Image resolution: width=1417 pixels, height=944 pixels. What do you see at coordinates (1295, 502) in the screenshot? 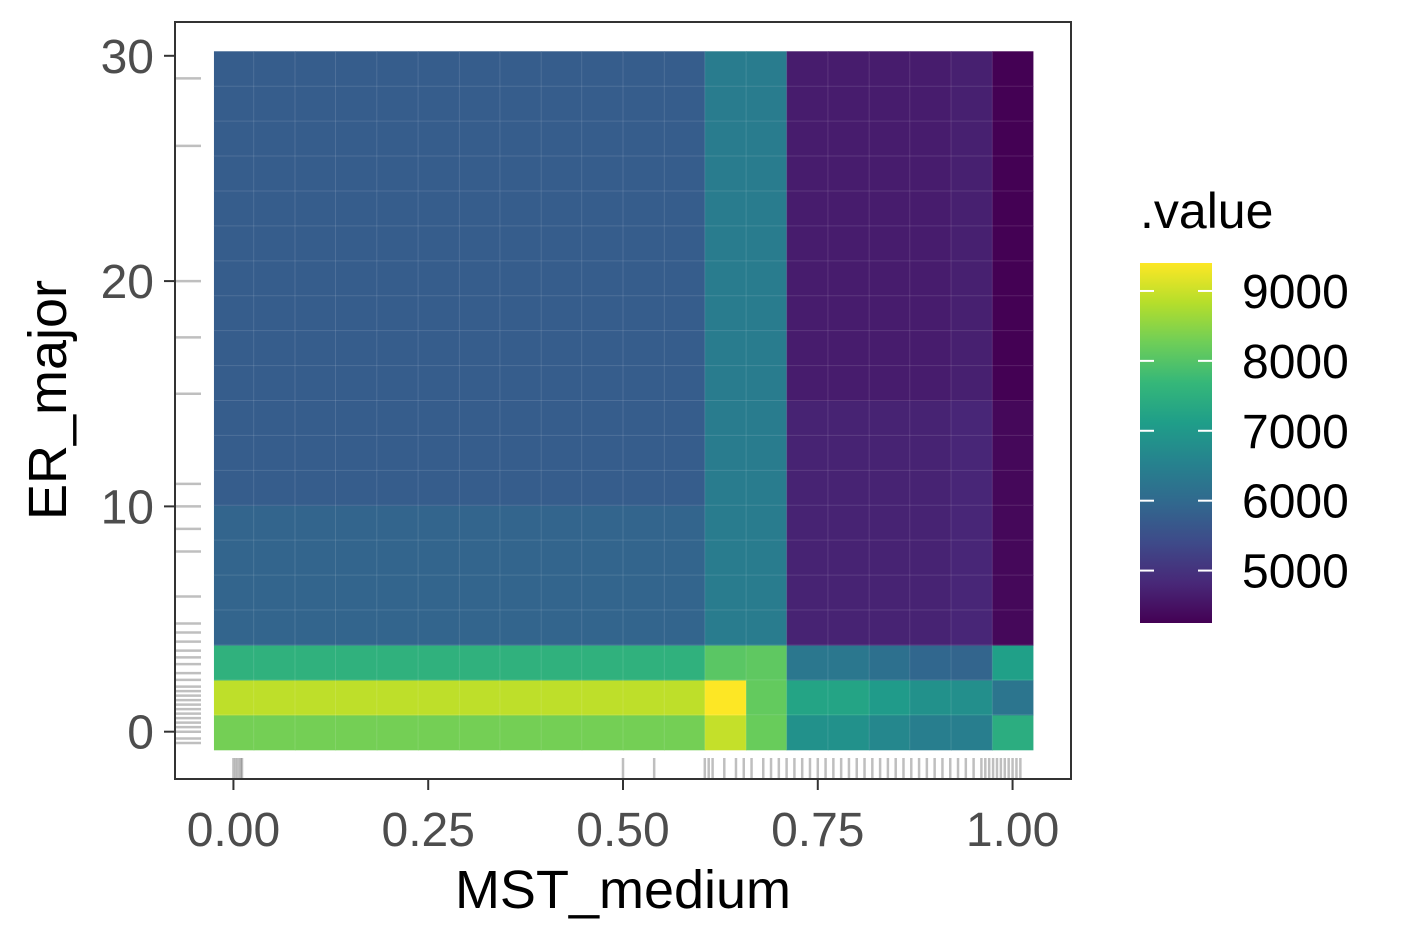
I see `legend-label: 6000` at bounding box center [1295, 502].